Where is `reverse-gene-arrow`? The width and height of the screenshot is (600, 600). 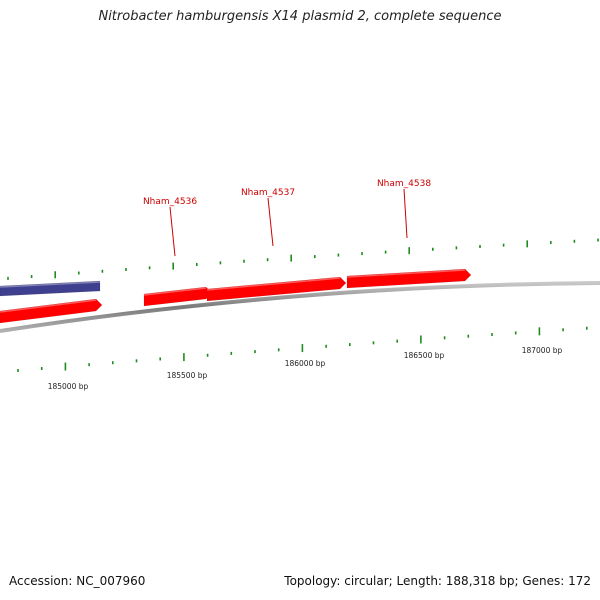 reverse-gene-arrow is located at coordinates (50, 288).